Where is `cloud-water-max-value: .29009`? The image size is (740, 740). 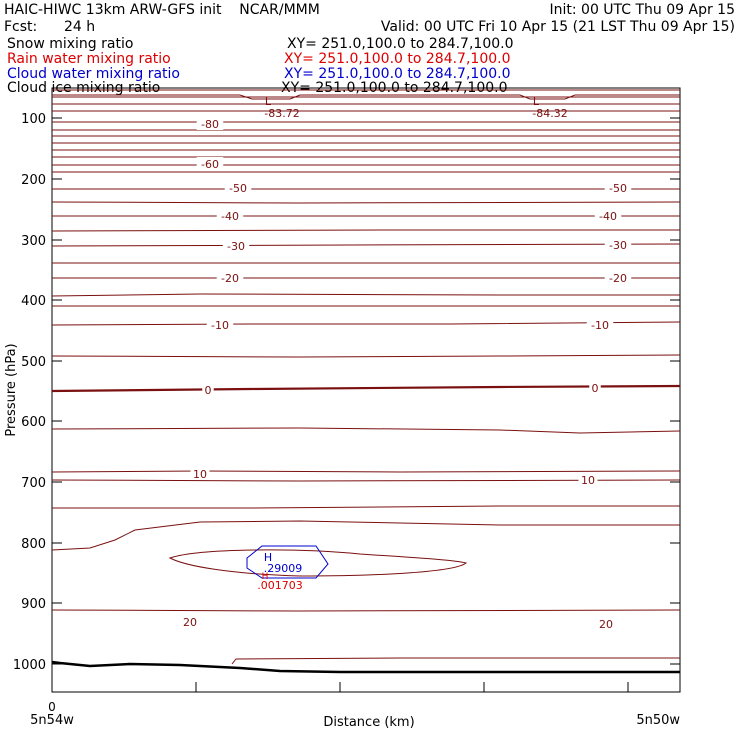 cloud-water-max-value: .29009 is located at coordinates (283, 568).